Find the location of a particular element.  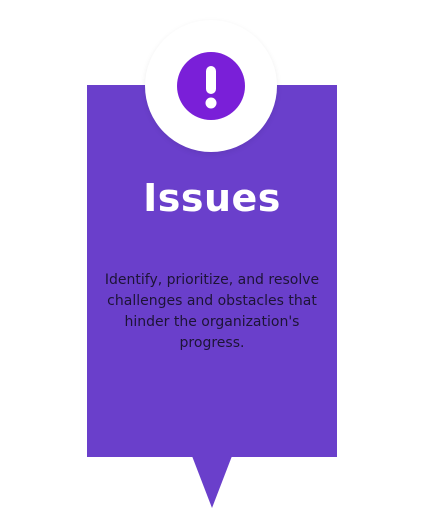

card-title: Issues is located at coordinates (212, 198).